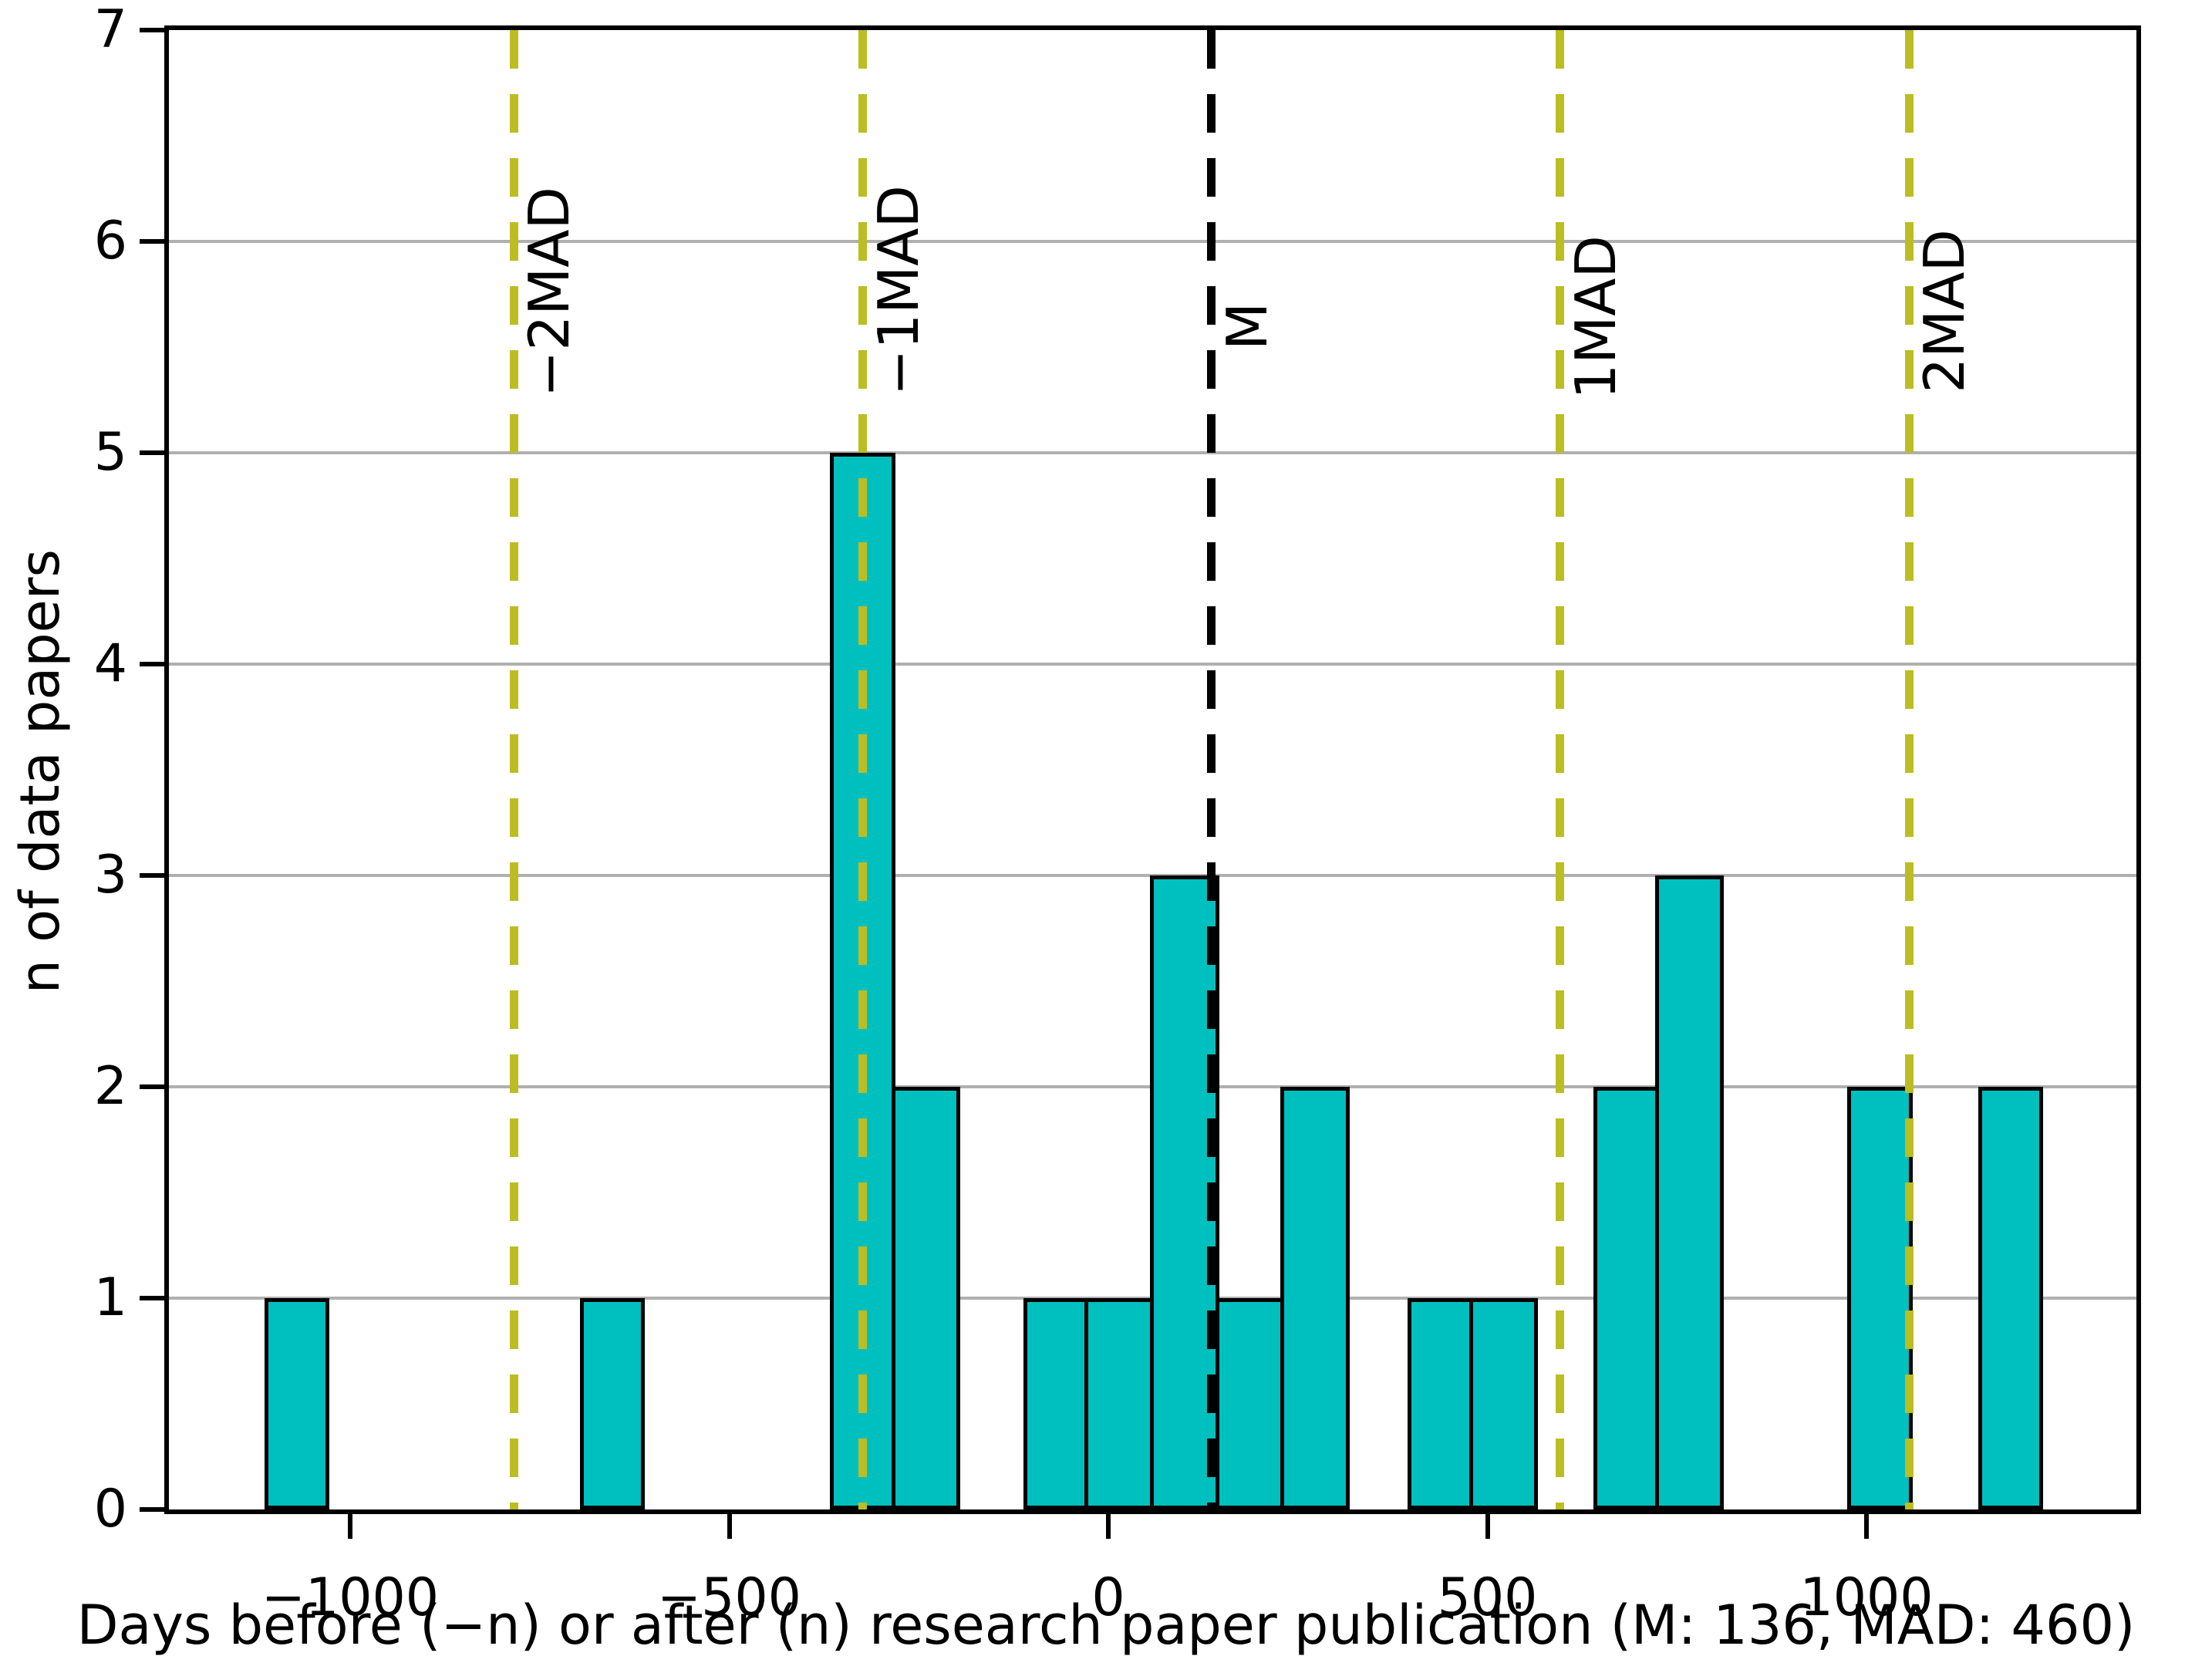  I want to click on x-tick-label: 1000, so click(1866, 1598).